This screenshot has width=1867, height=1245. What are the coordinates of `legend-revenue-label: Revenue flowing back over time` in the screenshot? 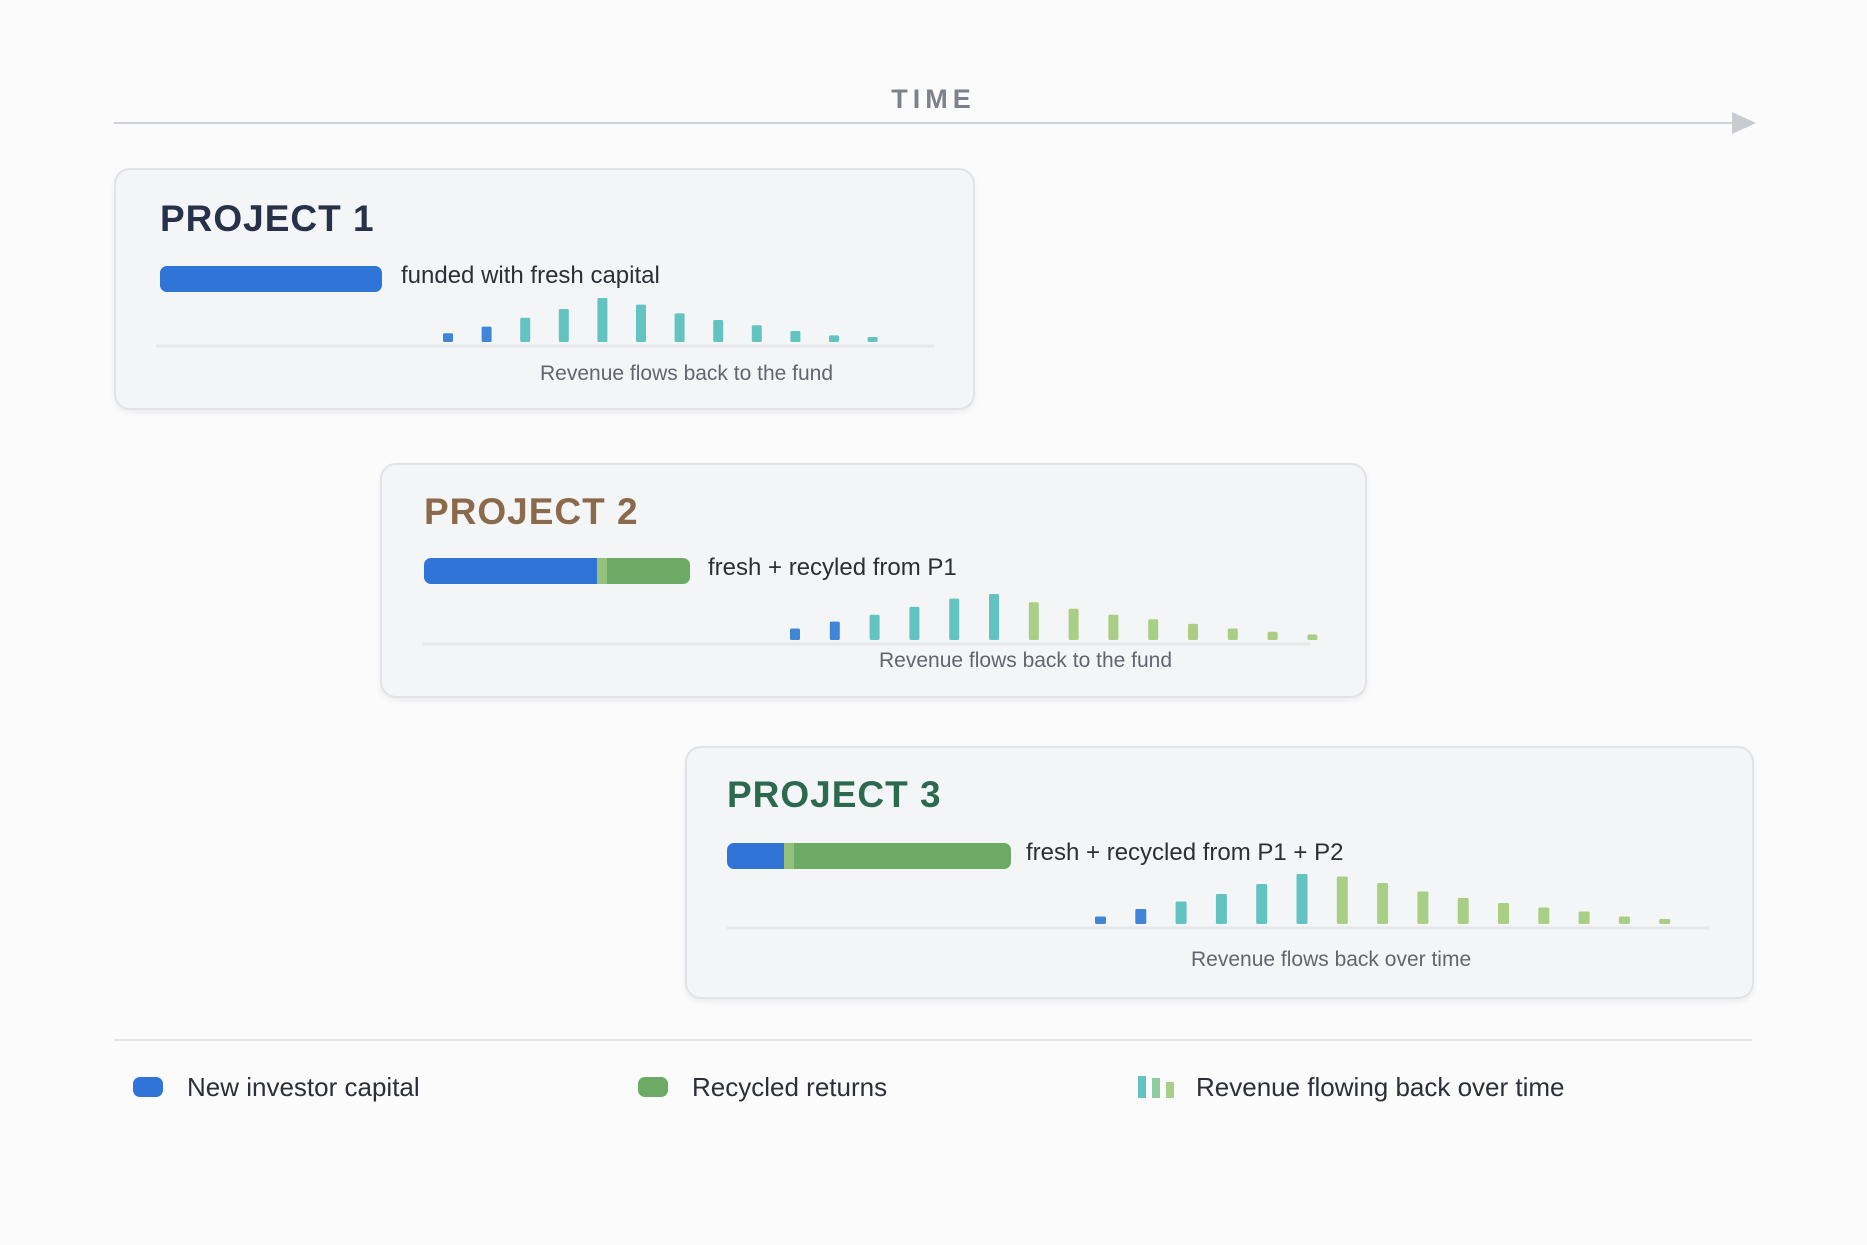 It's located at (1380, 1086).